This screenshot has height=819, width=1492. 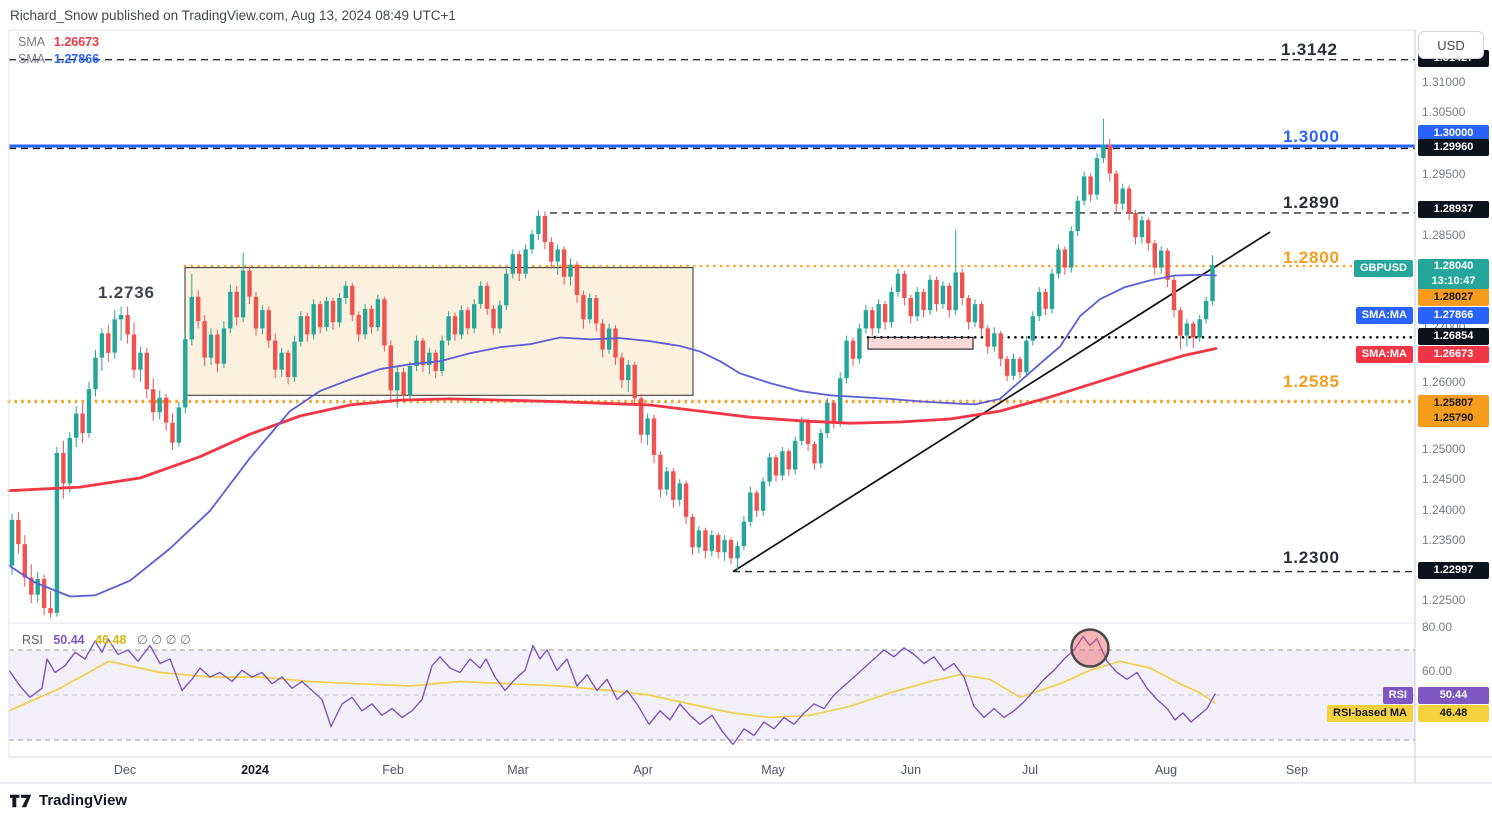 I want to click on sma-legend-value: 1.27866, so click(x=76, y=59).